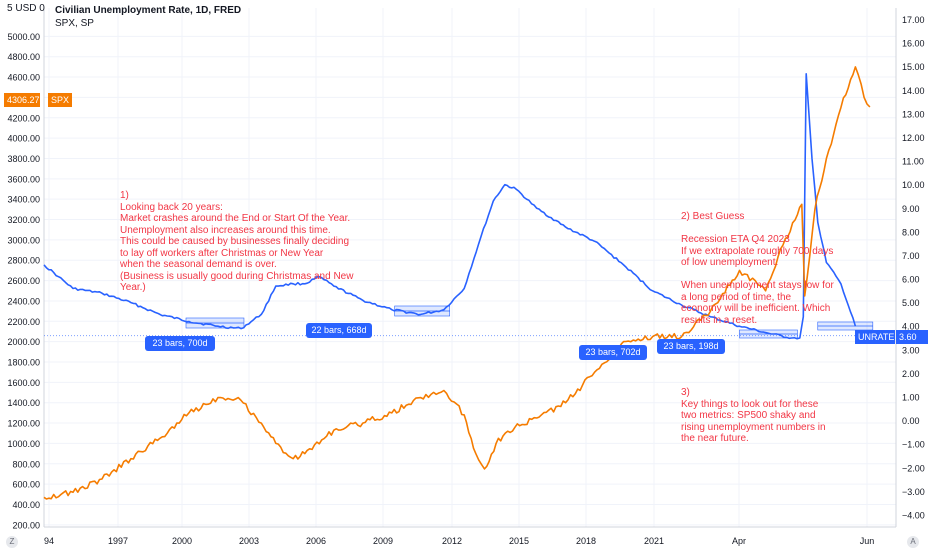 This screenshot has width=932, height=550. Describe the element at coordinates (613, 352) in the screenshot. I see `measurement-label-3: 23 bars, 702d` at that location.